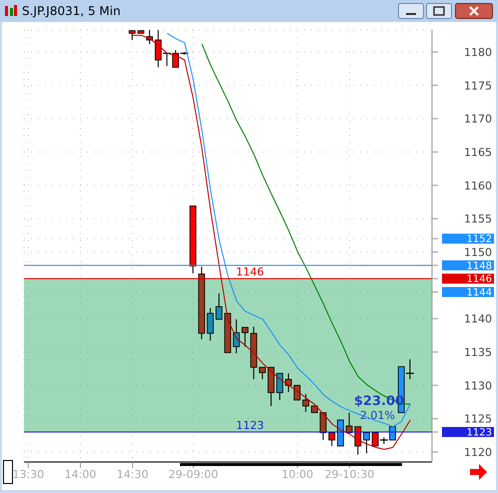 The image size is (498, 493). I want to click on x-tick-label: 14:30, so click(132, 474).